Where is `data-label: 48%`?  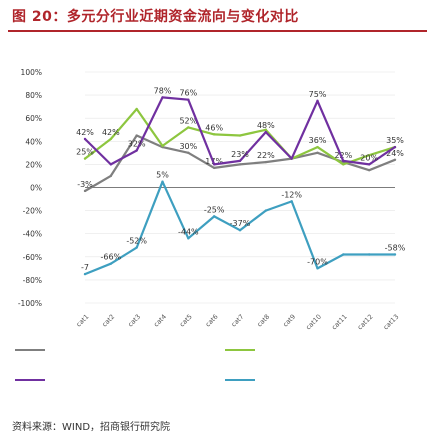
data-label: 48% is located at coordinates (266, 125).